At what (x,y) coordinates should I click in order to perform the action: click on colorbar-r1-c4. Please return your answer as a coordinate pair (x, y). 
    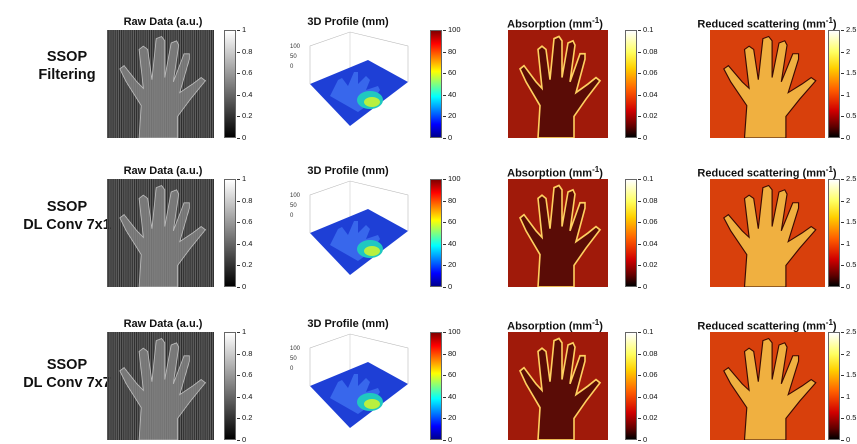
    Looking at the image, I should click on (834, 84).